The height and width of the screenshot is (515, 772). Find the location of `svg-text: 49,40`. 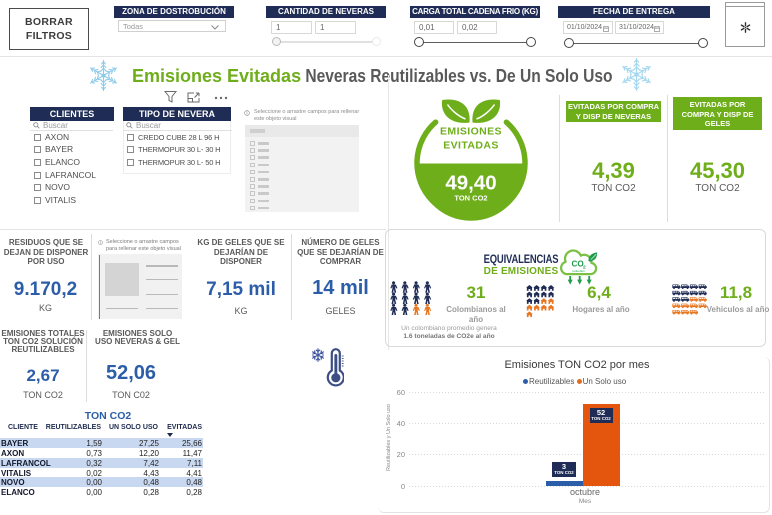

svg-text: 49,40 is located at coordinates (470, 183).